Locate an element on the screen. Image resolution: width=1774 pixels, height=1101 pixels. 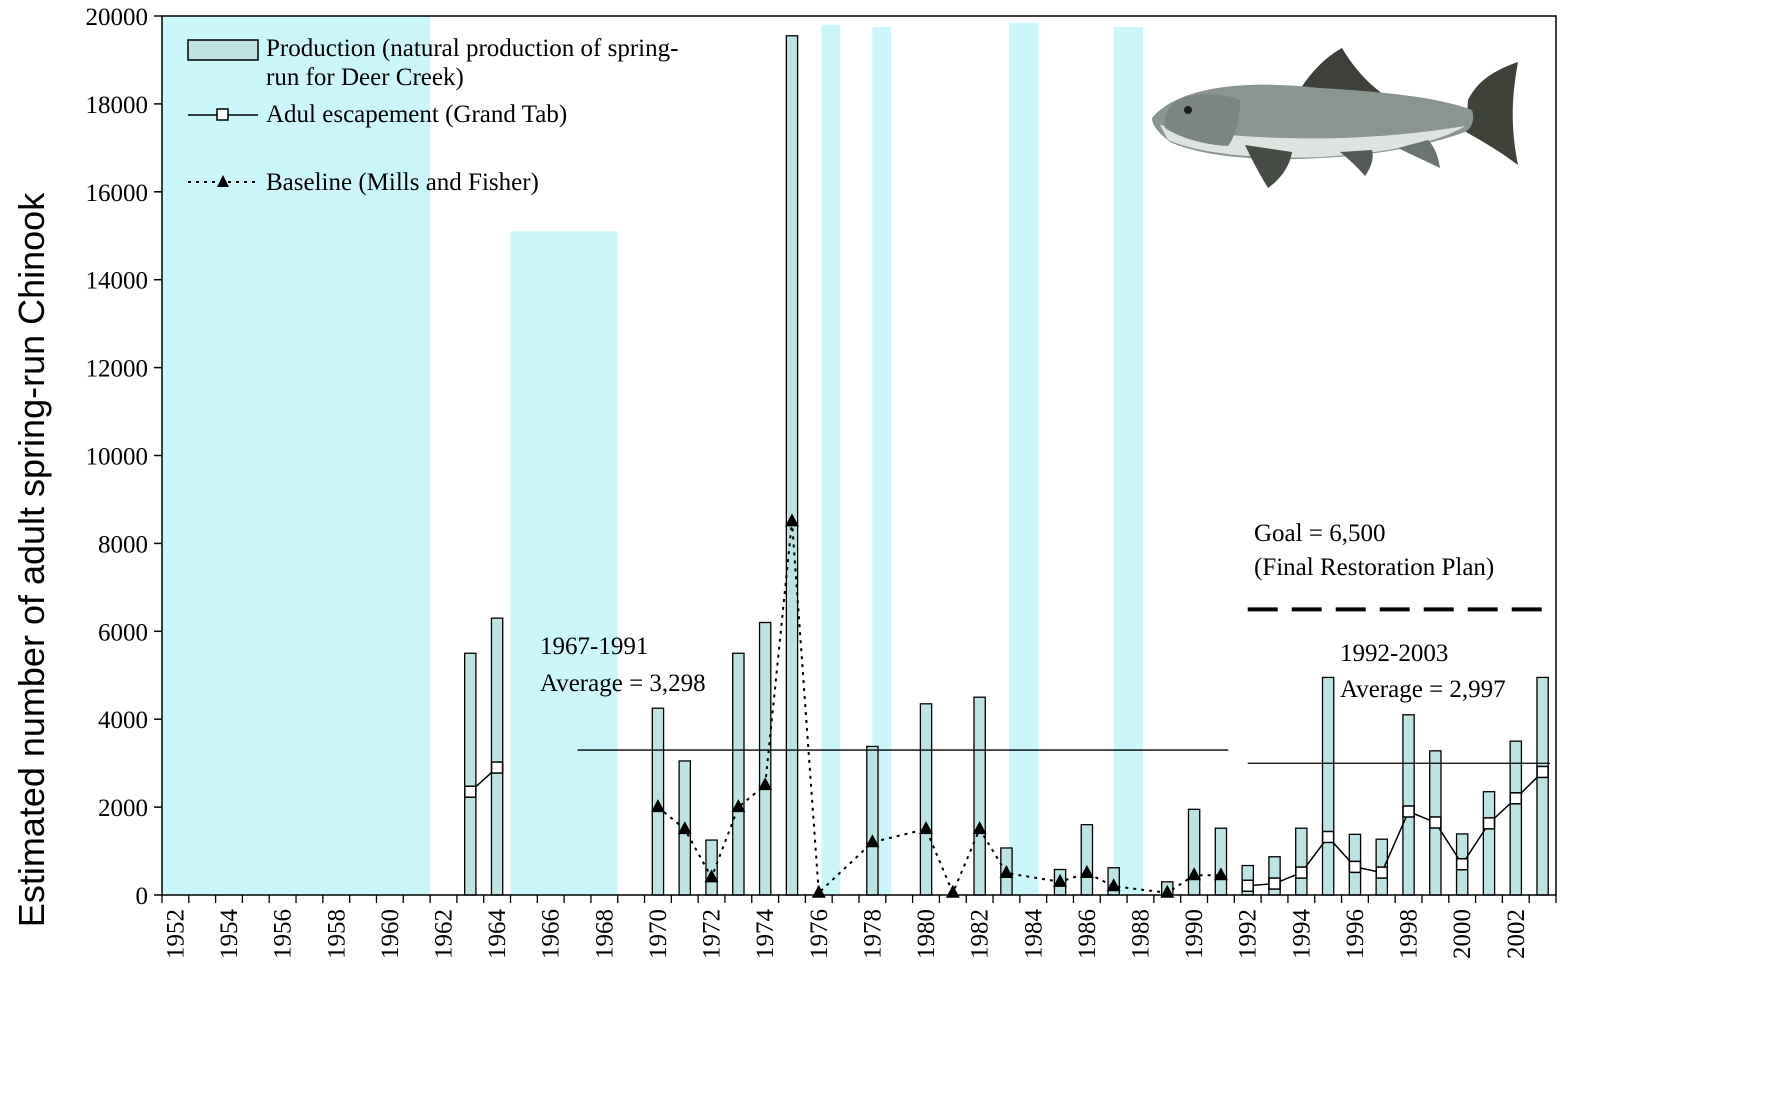
x-tick-label-1996: 1996 is located at coordinates (1355, 934).